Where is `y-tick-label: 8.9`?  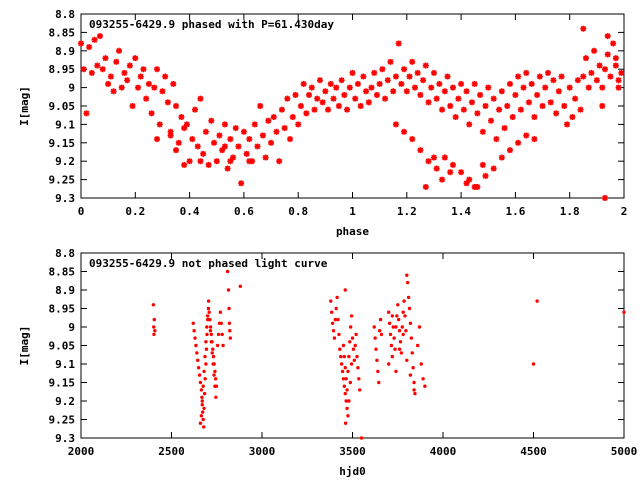
y-tick-label: 8.9 is located at coordinates (65, 290).